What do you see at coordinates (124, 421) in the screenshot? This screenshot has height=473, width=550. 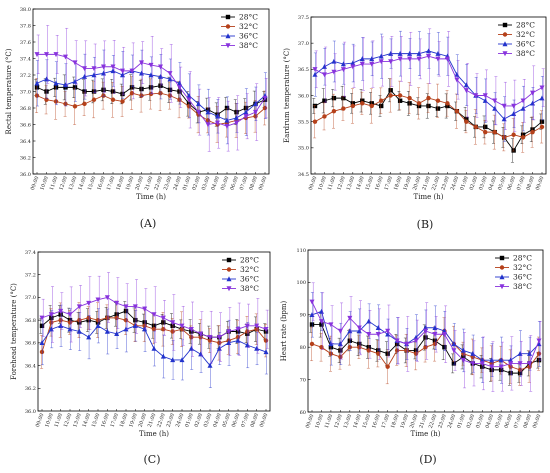 I see `x-tick-label: 18:00` at bounding box center [124, 421].